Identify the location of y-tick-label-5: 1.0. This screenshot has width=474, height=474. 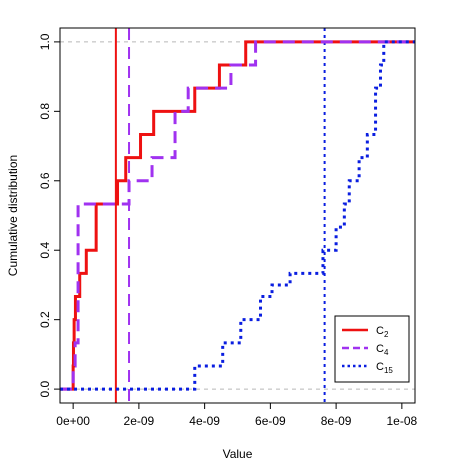
(45, 41).